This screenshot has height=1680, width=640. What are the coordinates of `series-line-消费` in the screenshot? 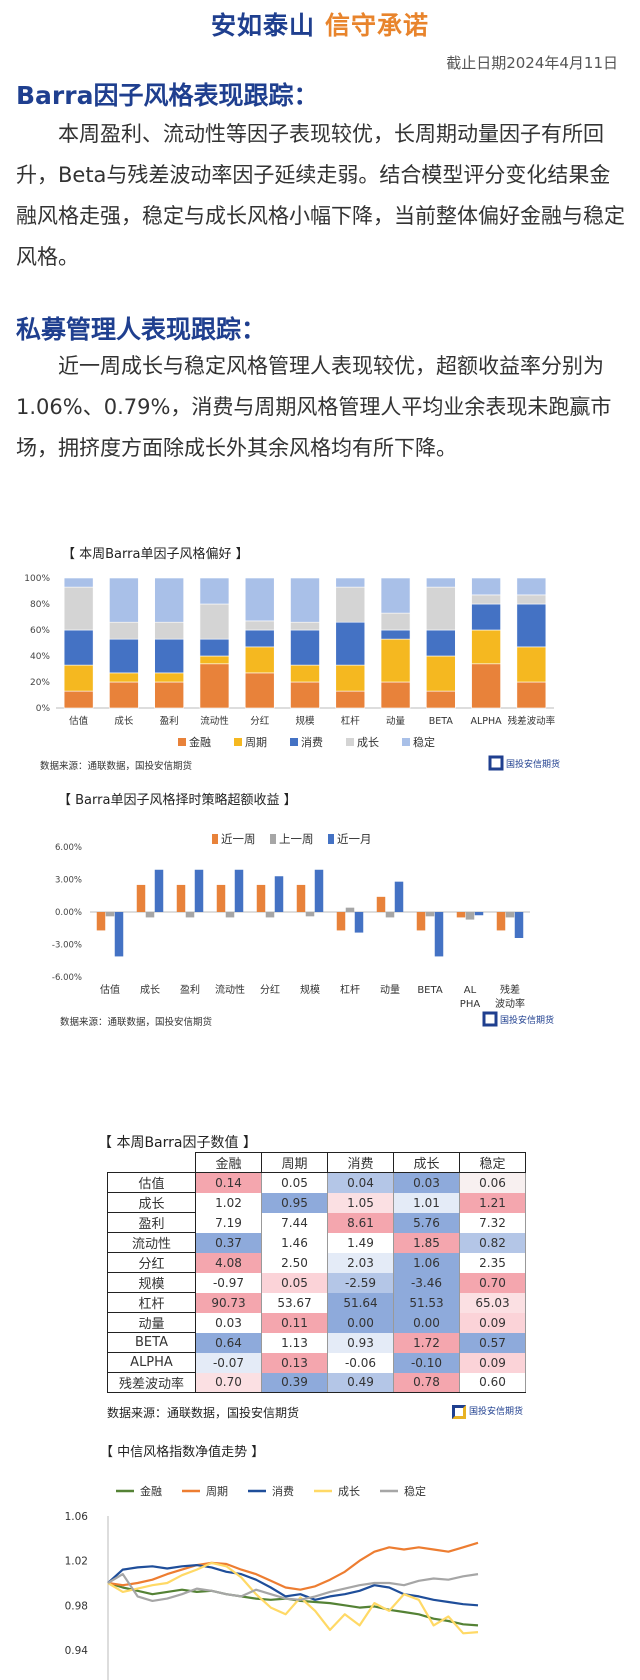 It's located at (293, 1585).